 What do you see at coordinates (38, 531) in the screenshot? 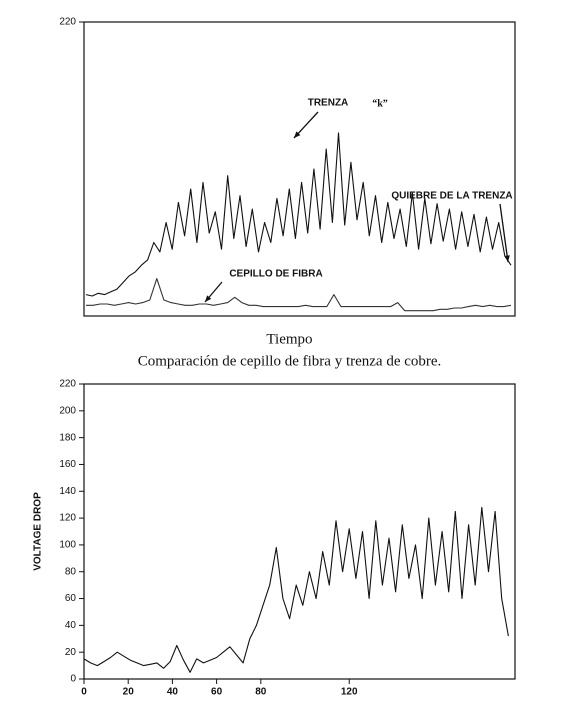
I see `y-axis-label: VOLTAGE DROP` at bounding box center [38, 531].